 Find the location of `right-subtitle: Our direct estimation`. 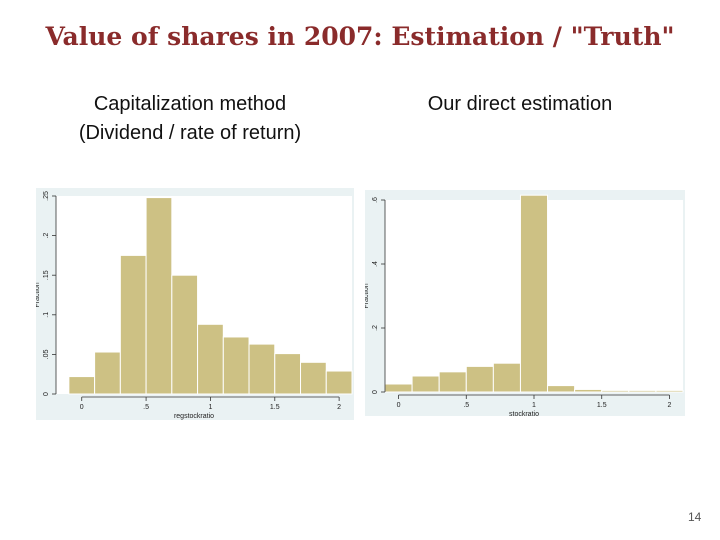

right-subtitle: Our direct estimation is located at coordinates (520, 104).